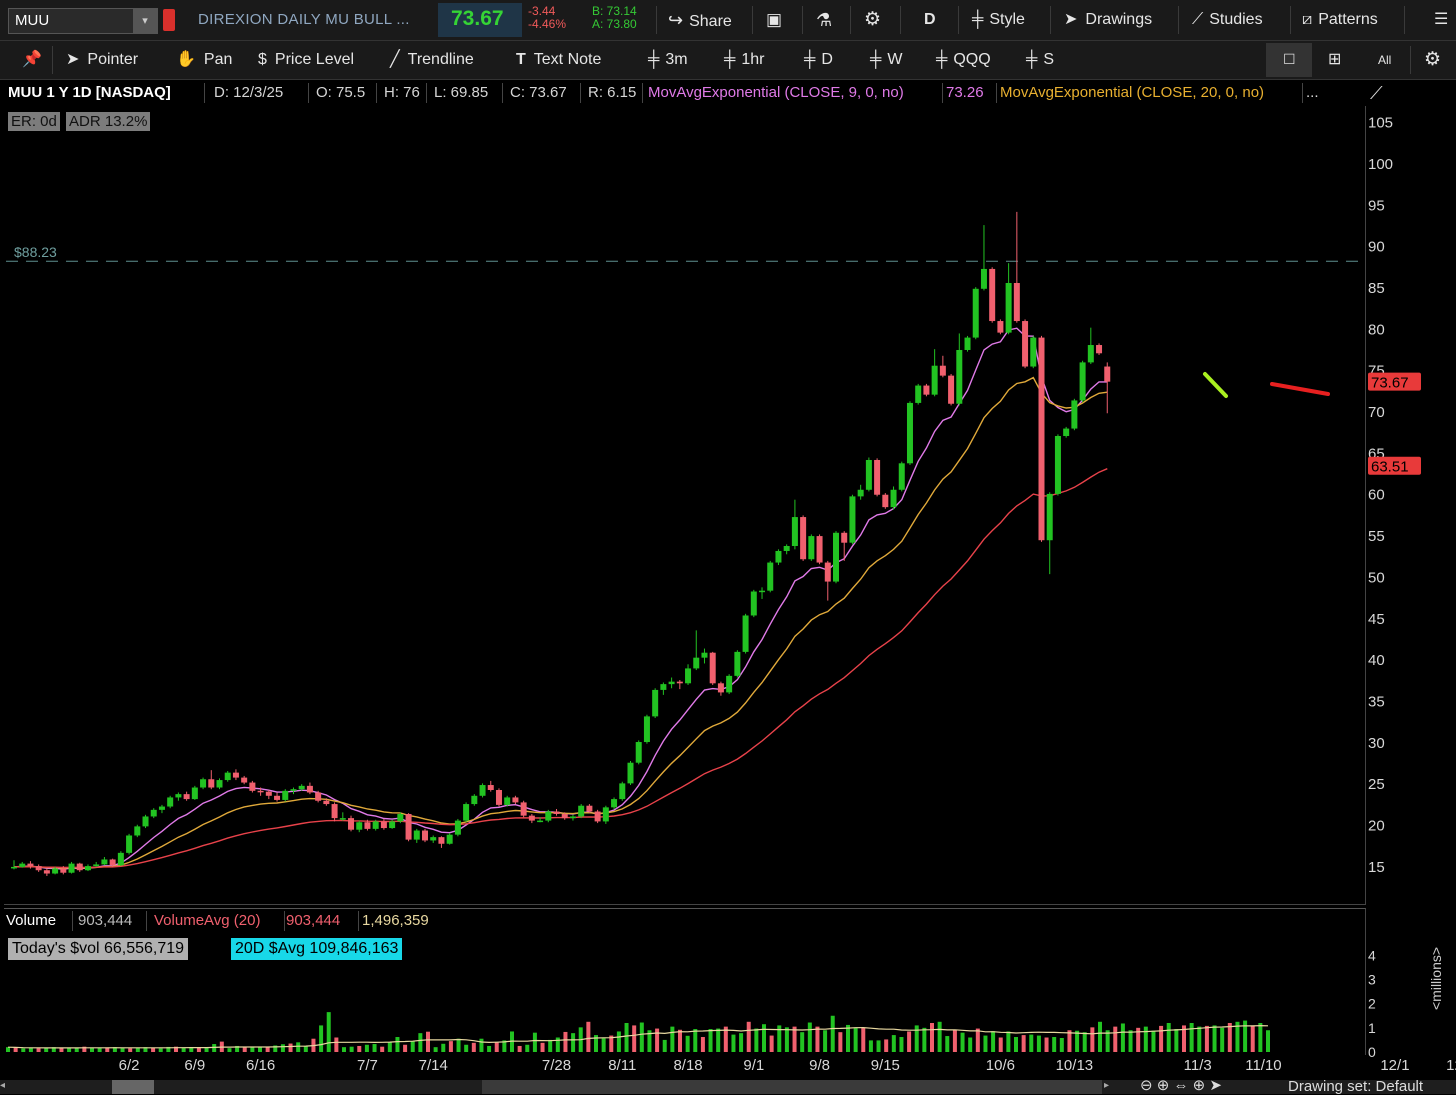  What do you see at coordinates (1340, 19) in the screenshot?
I see `patterns-button: ⧄ Patterns` at bounding box center [1340, 19].